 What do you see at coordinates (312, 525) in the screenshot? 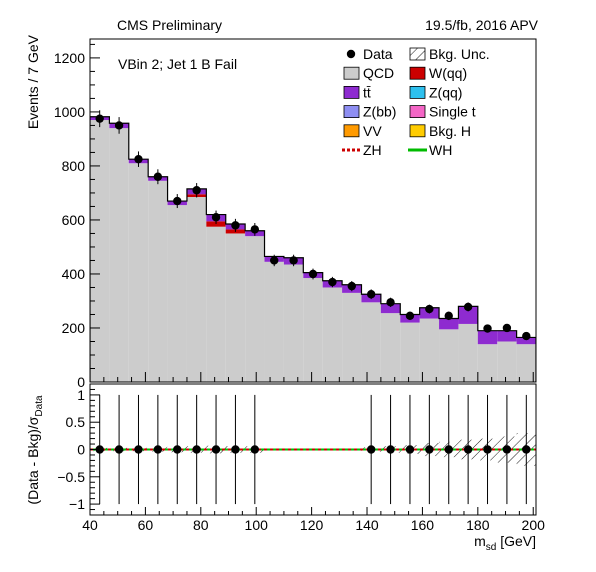
I see `x-tick-label: 120` at bounding box center [312, 525].